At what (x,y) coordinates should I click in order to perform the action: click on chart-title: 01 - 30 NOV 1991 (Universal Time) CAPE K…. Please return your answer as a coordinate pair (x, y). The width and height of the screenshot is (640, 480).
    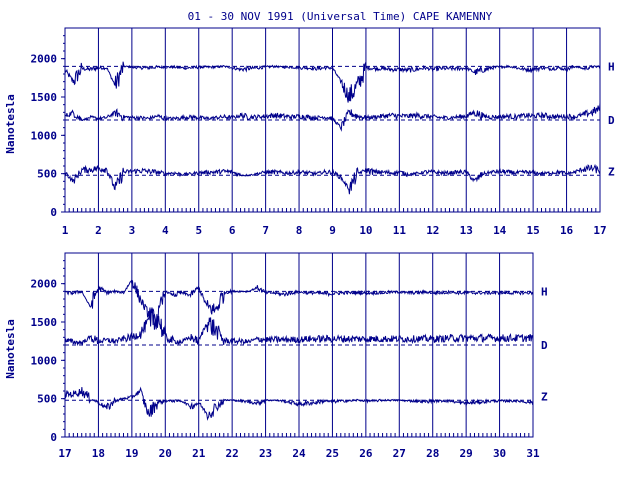
    Looking at the image, I should click on (340, 16).